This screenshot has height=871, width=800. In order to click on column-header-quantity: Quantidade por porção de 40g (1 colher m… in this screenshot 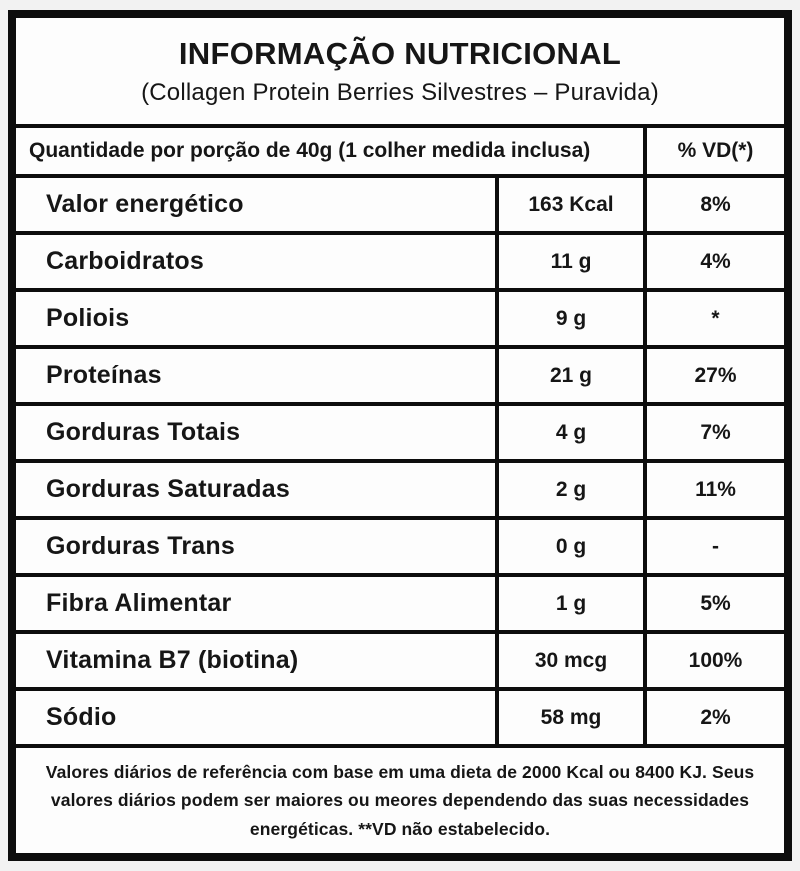, I will do `click(310, 150)`.